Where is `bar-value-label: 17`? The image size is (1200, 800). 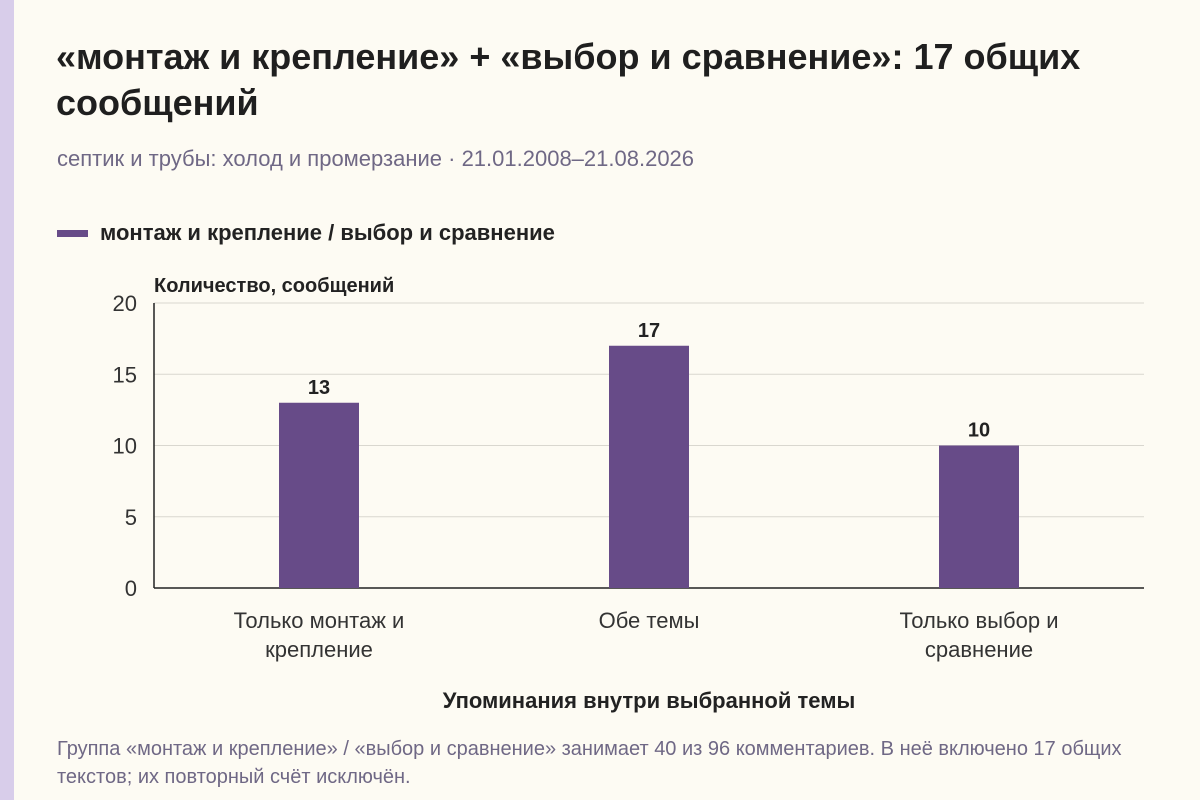 bar-value-label: 17 is located at coordinates (649, 331).